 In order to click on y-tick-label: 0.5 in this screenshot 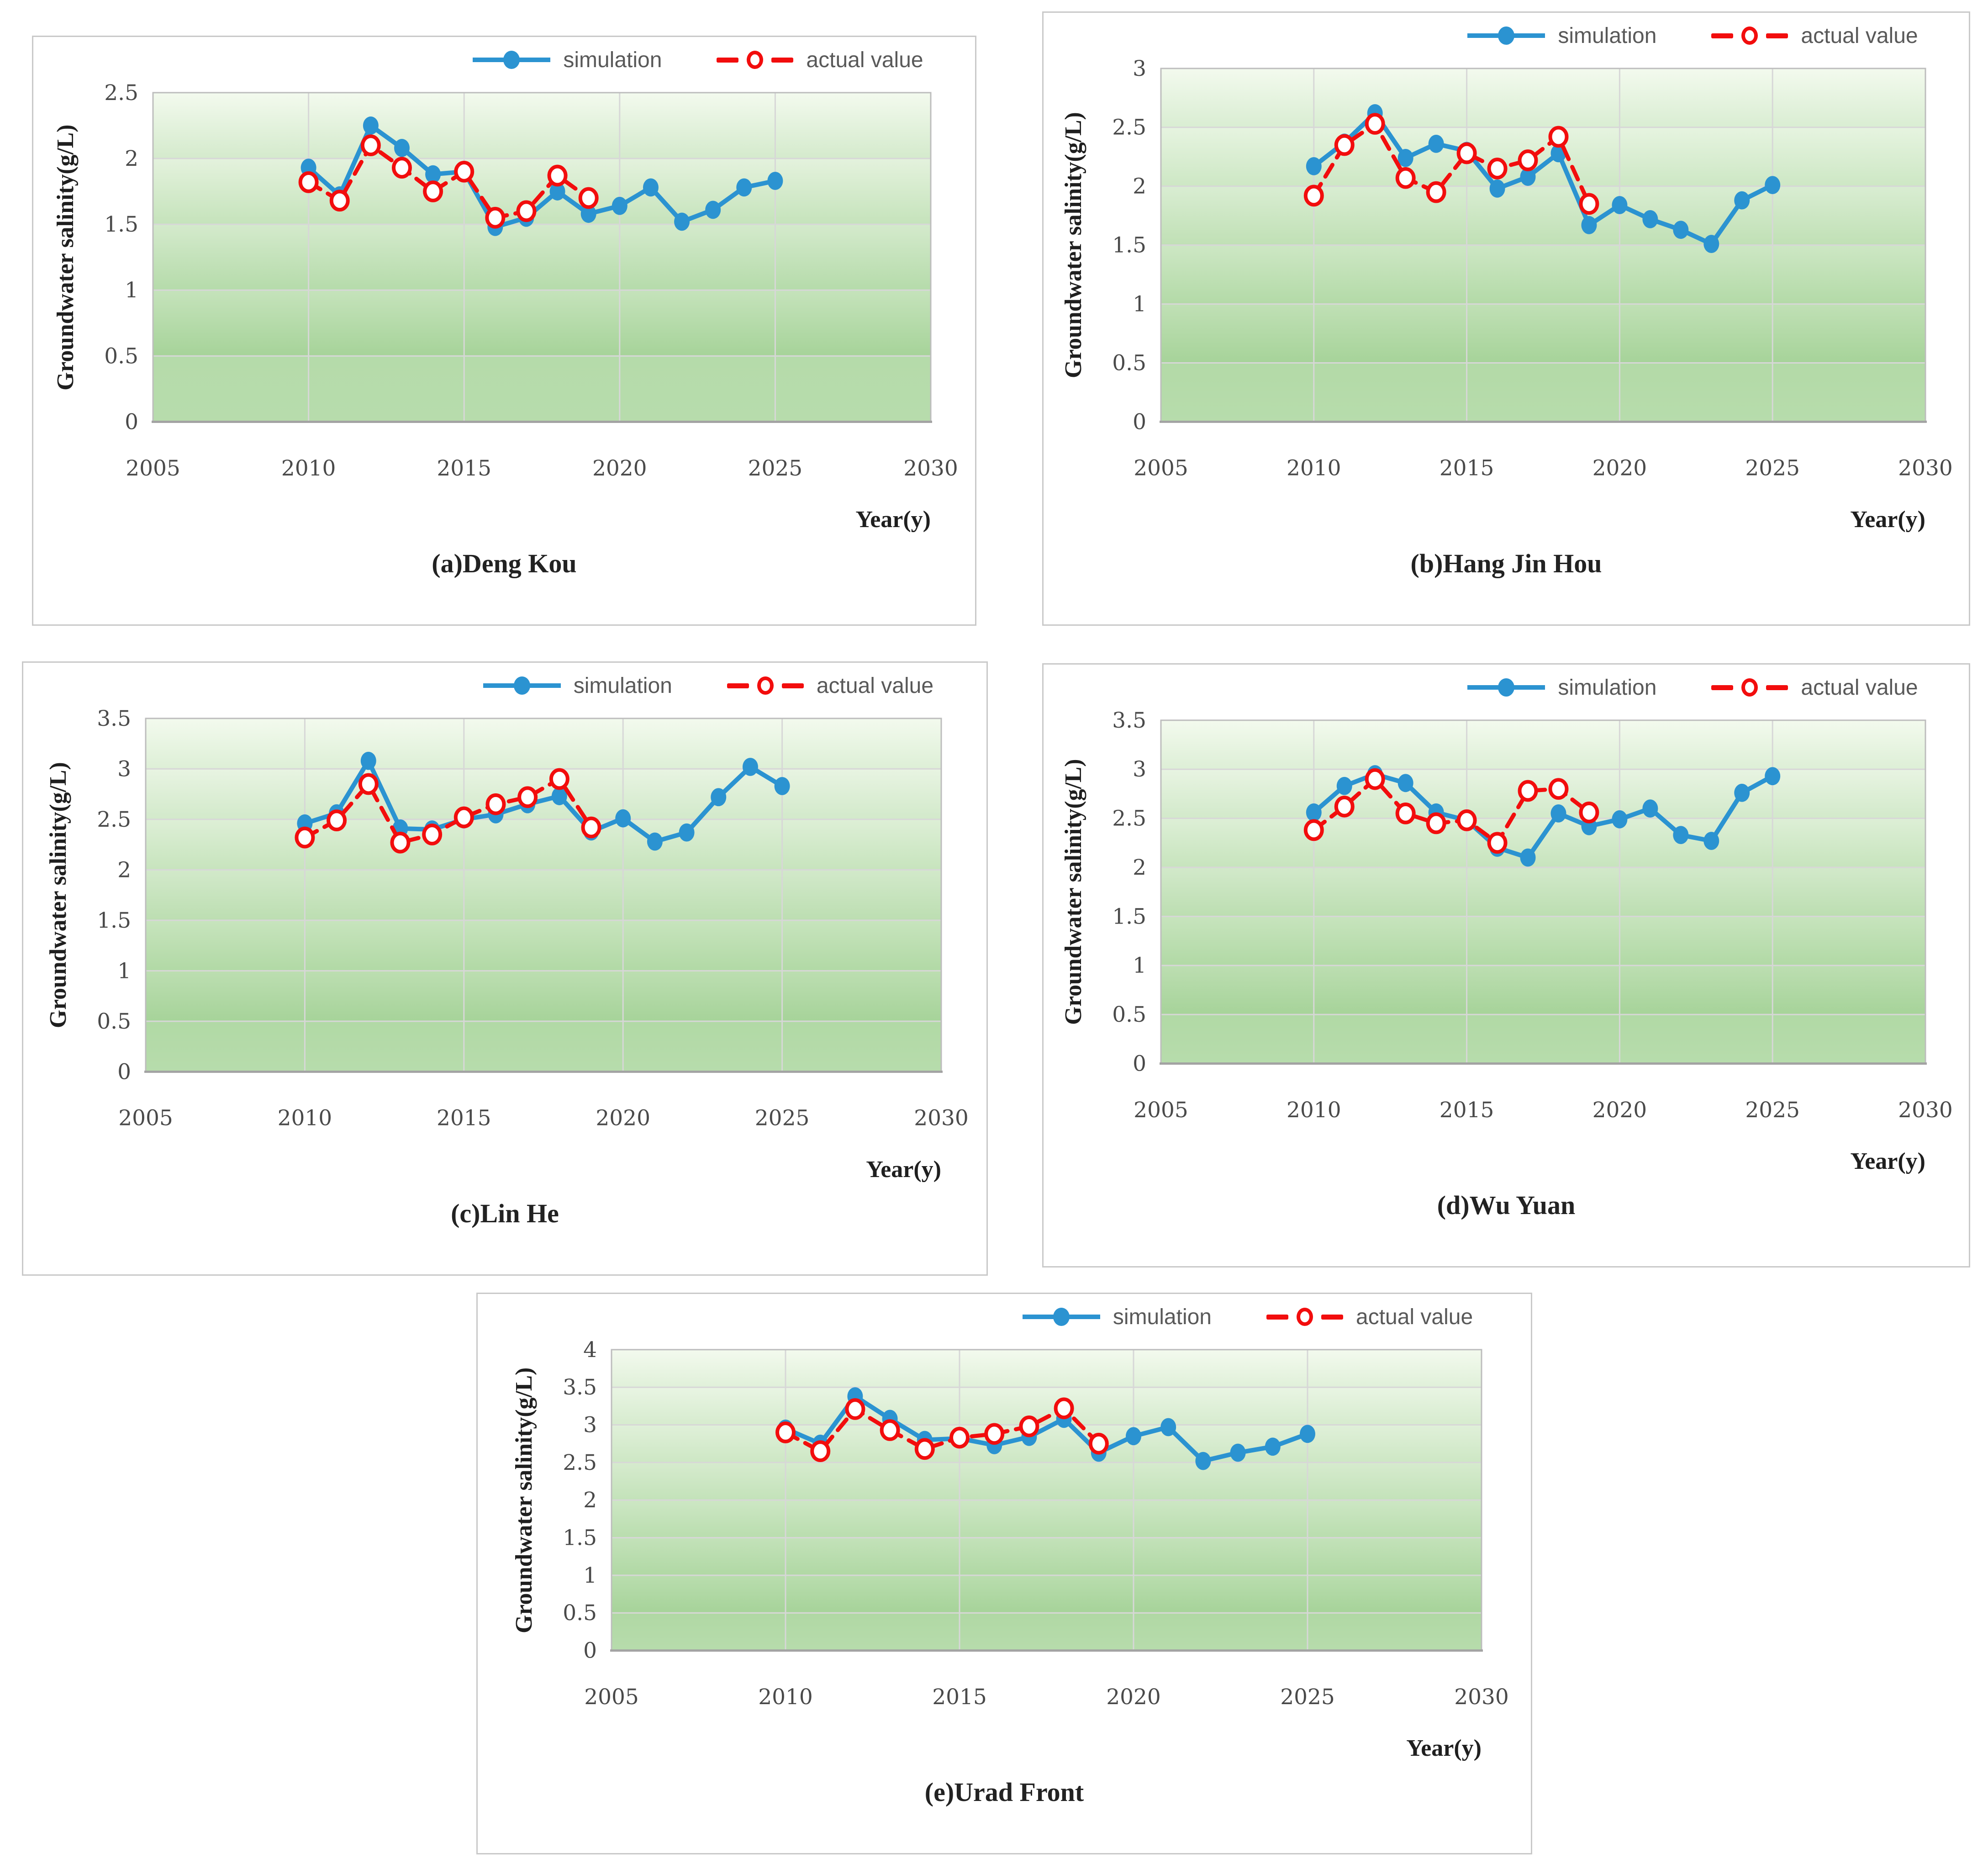, I will do `click(121, 356)`.